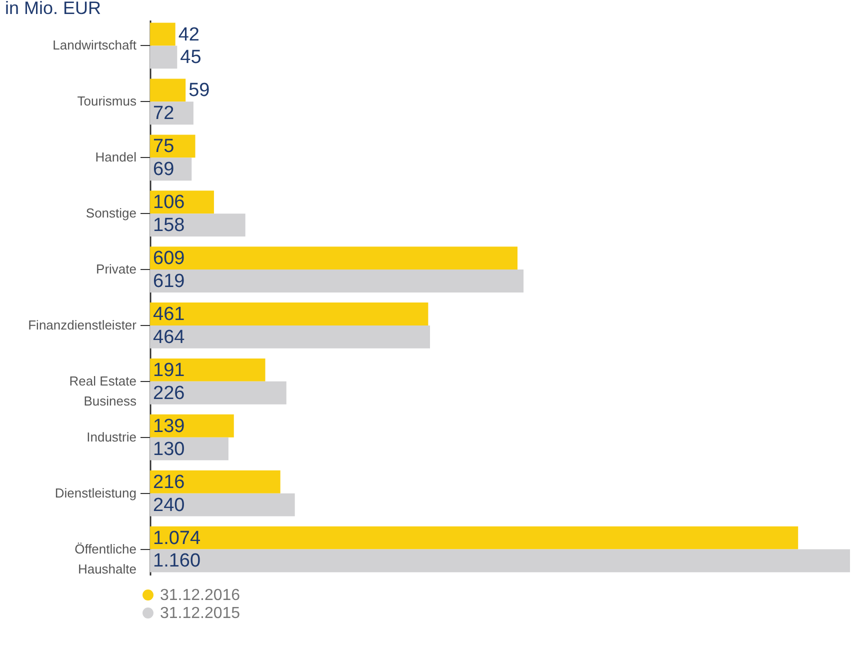 This screenshot has width=855, height=645. What do you see at coordinates (169, 426) in the screenshot?
I see `data-label: 139` at bounding box center [169, 426].